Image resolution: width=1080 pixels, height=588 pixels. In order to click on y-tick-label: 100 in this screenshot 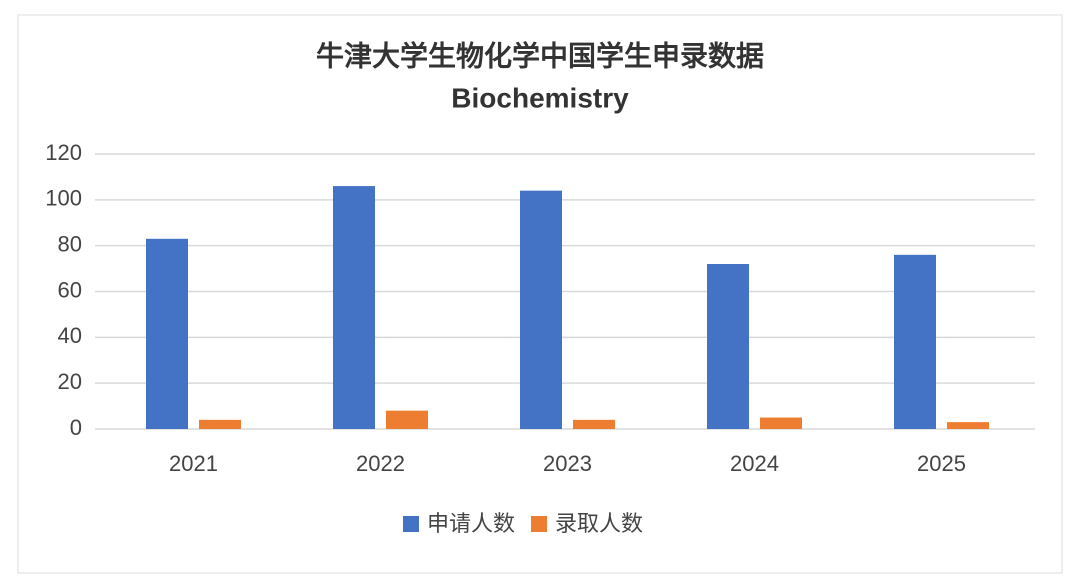, I will do `click(63, 198)`.